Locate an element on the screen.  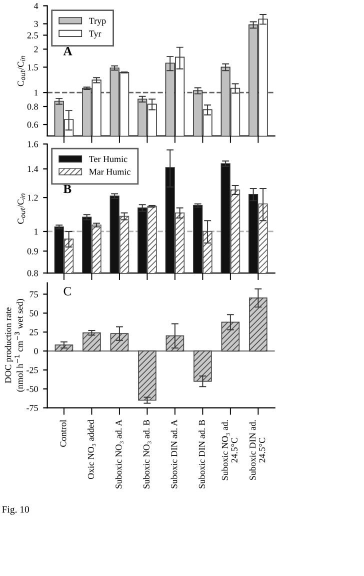
y-tick-label: 25 is located at coordinates (34, 332).